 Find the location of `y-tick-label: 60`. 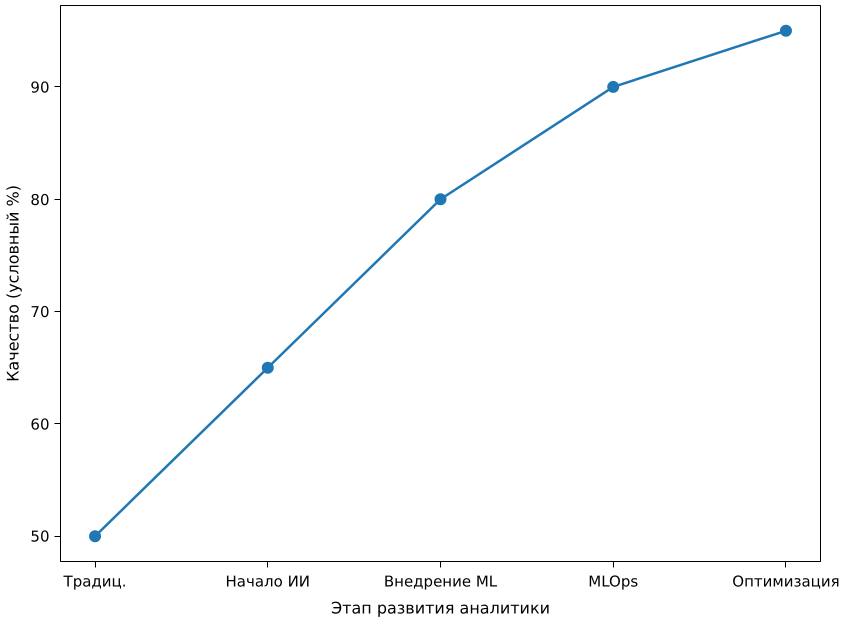

y-tick-label: 60 is located at coordinates (40, 424).